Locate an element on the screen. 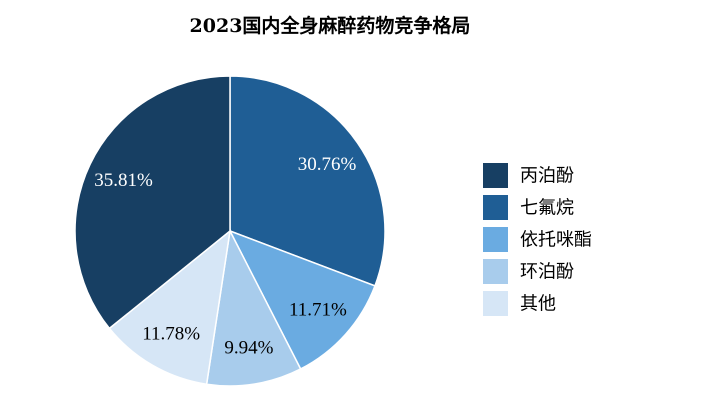 The image size is (724, 400). legend-label-2: 依托咪酯 is located at coordinates (556, 240).